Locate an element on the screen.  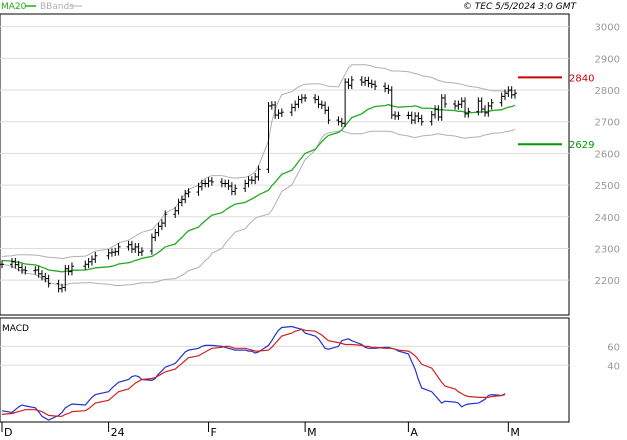
price-tick-label: 2200 is located at coordinates (607, 281).